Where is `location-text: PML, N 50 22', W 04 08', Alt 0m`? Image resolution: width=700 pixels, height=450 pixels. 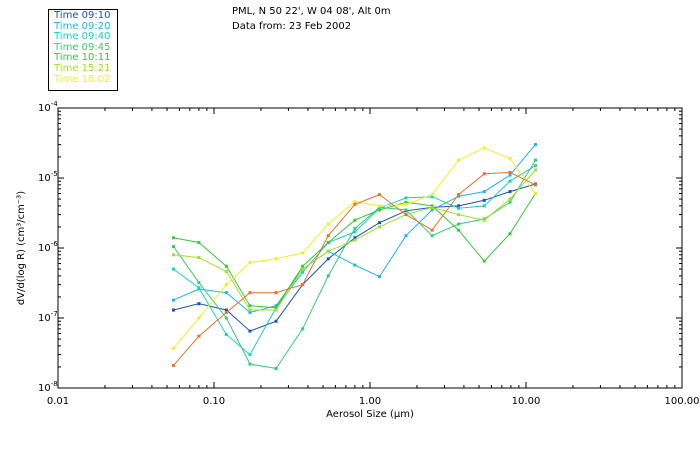 location-text: PML, N 50 22', W 04 08', Alt 0m is located at coordinates (311, 11).